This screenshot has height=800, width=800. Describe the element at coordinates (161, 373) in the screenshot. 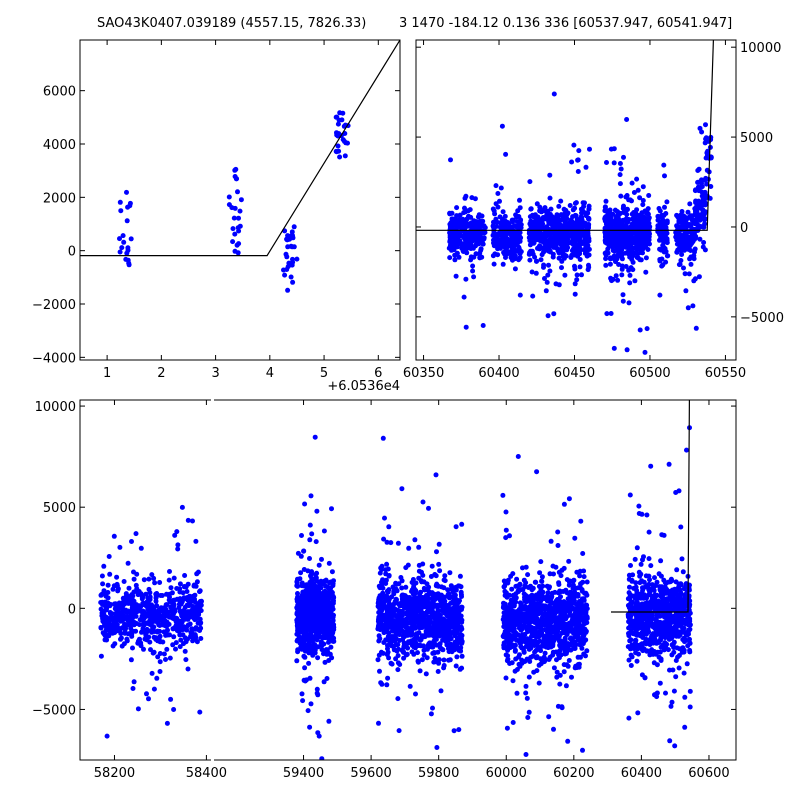

I see `x-tick-label: 2` at that location.